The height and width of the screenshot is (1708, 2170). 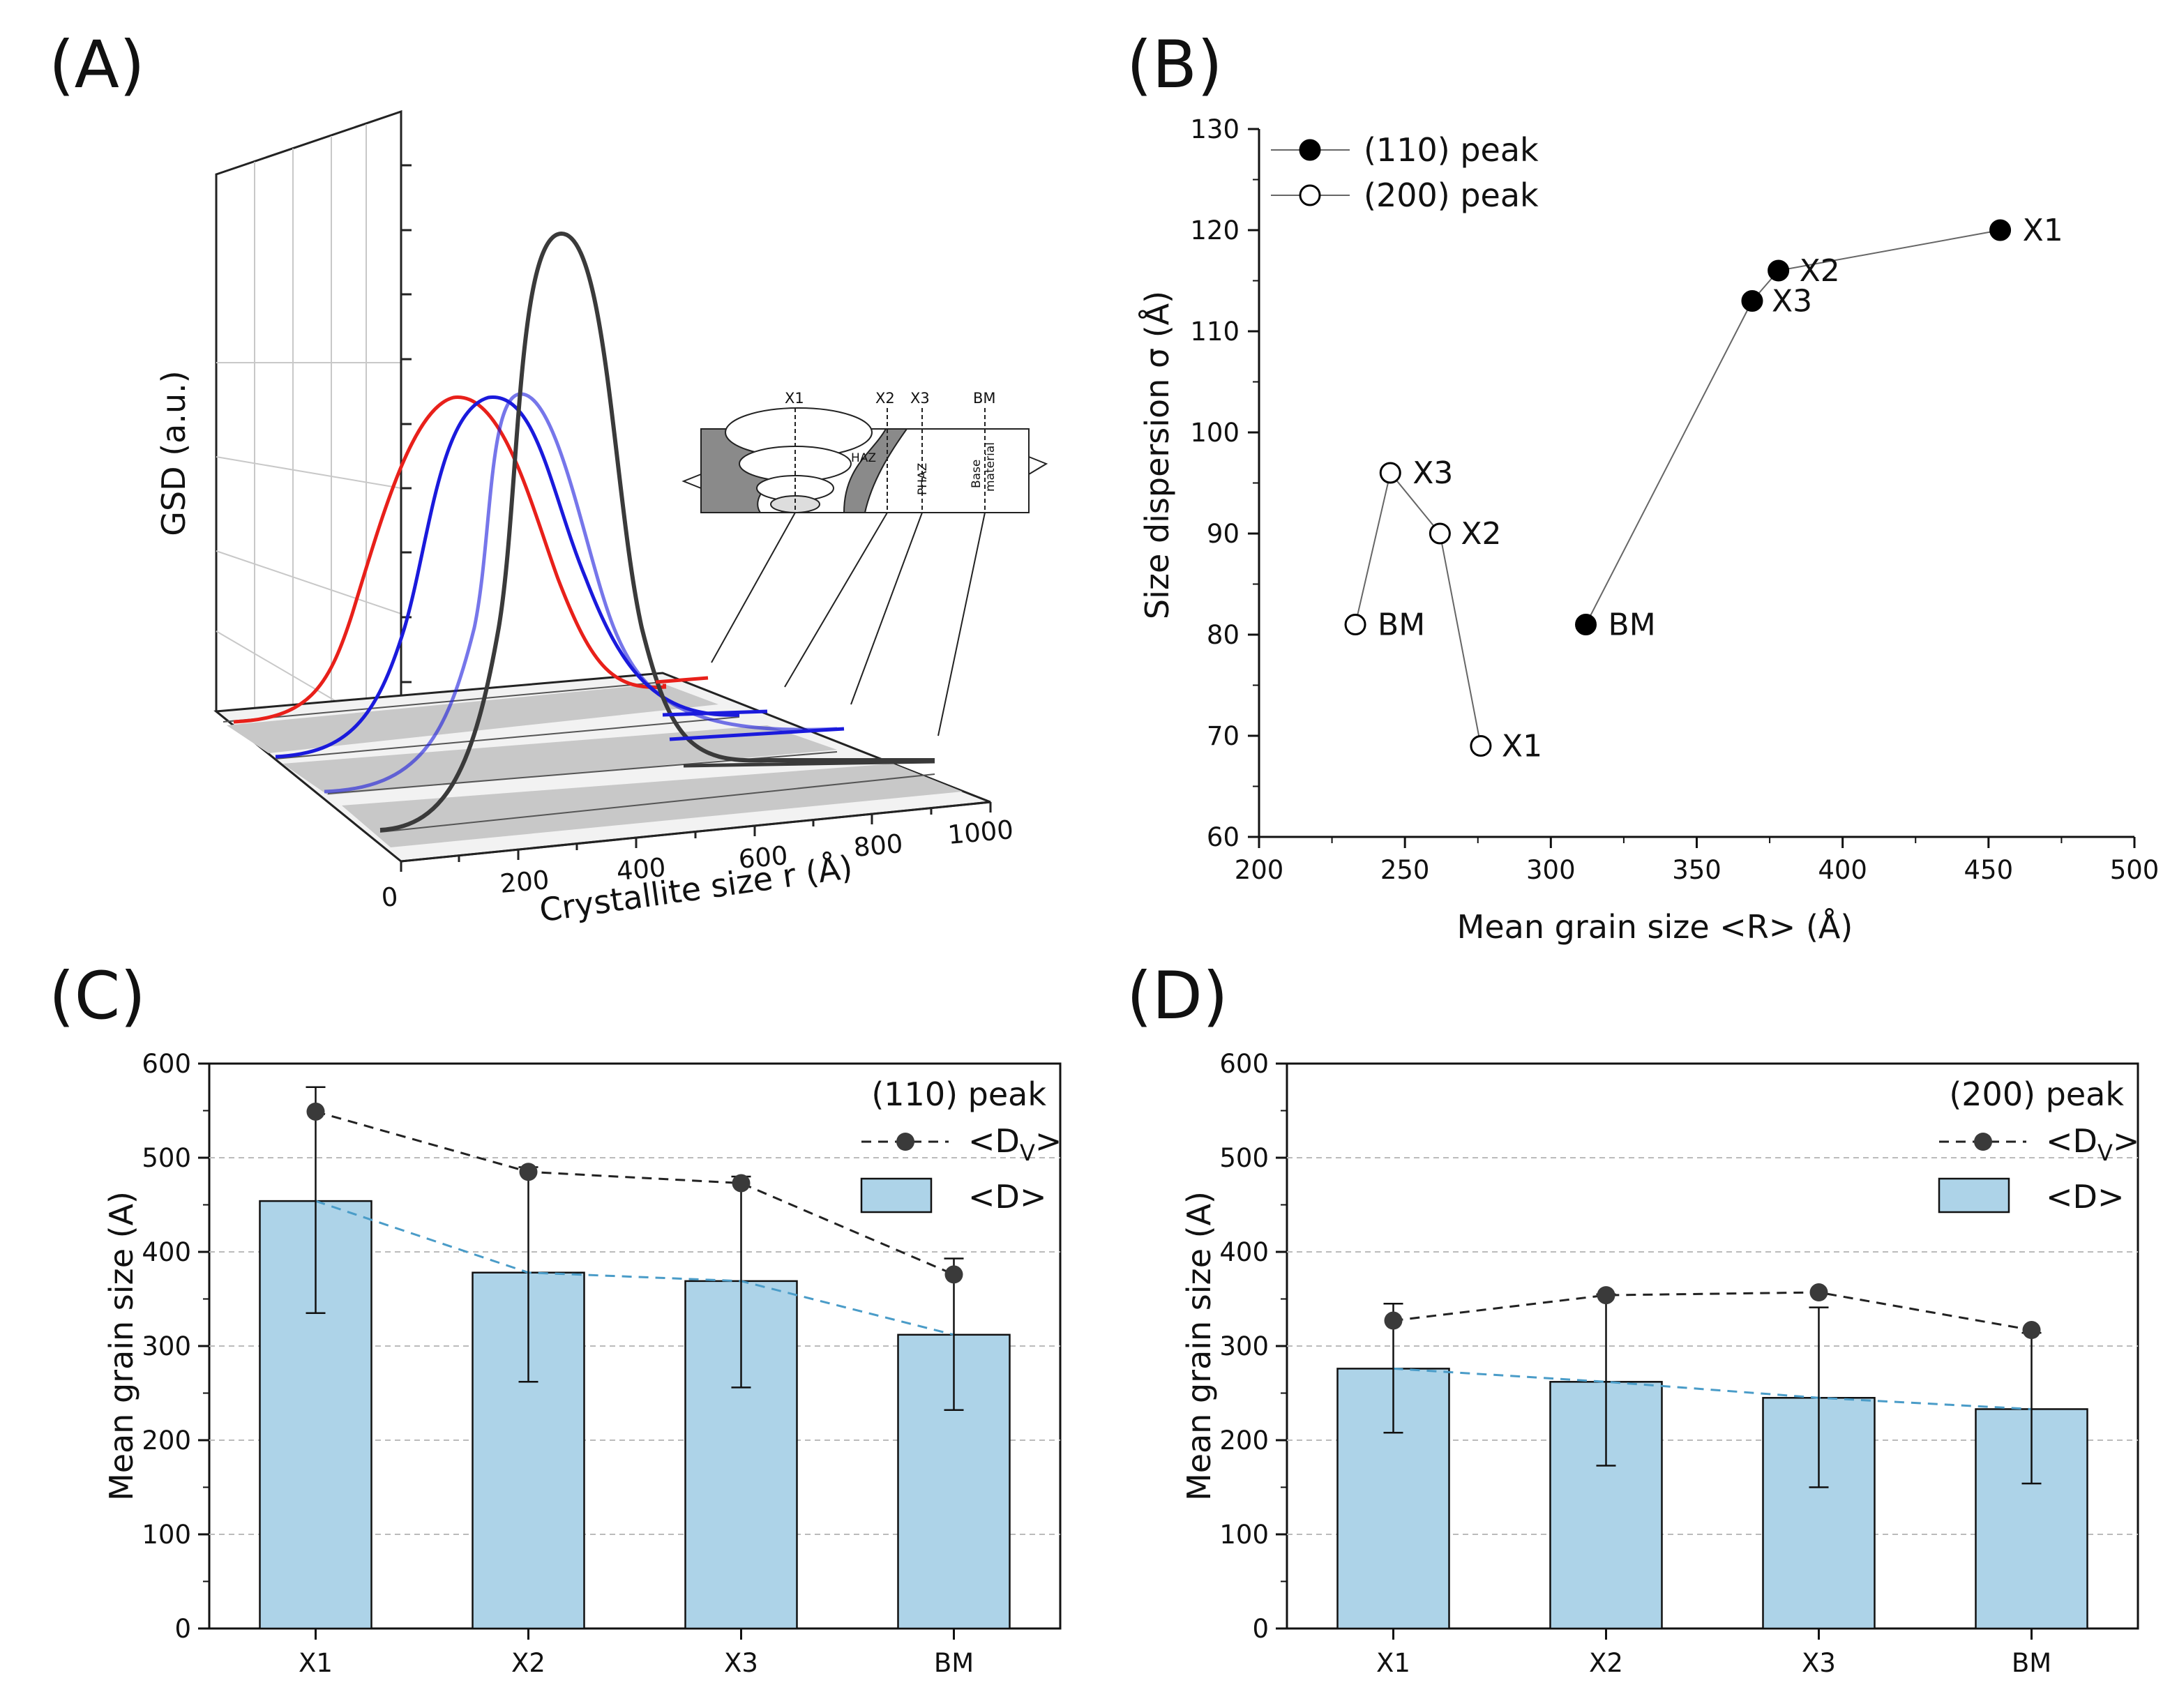 I want to click on panelD-xtick-label: BM, so click(x=2032, y=1663).